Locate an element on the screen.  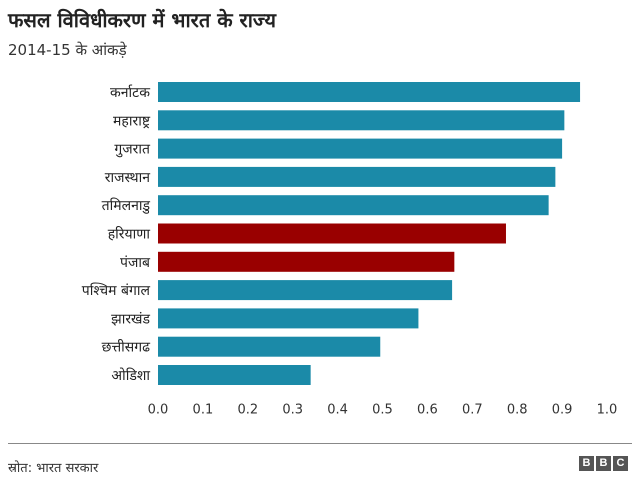
bbc-logo-letter-c: C is located at coordinates (620, 463).